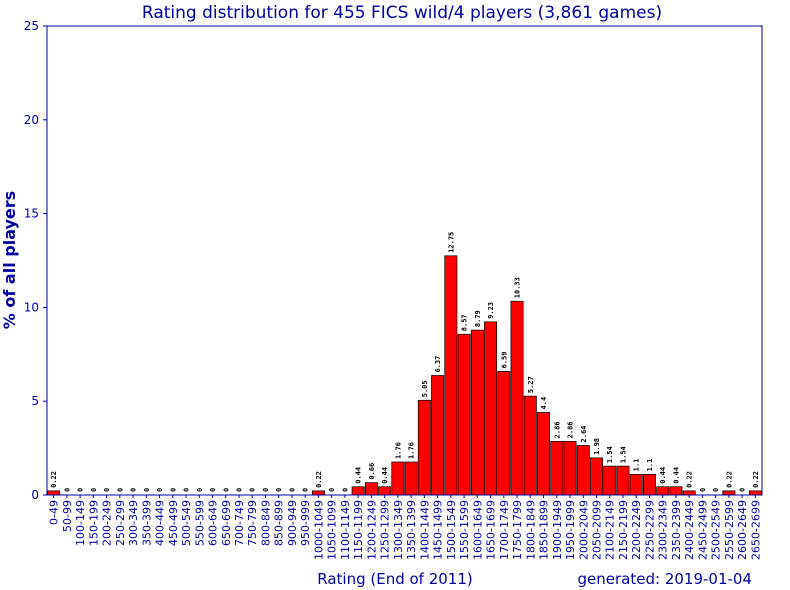 This screenshot has height=590, width=790. Describe the element at coordinates (31, 26) in the screenshot. I see `y-tick-label: 25` at that location.